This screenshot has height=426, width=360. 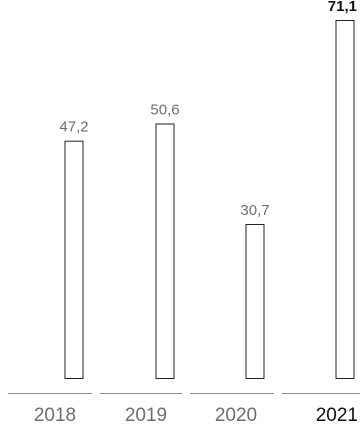 What do you see at coordinates (345, 200) in the screenshot?
I see `bar-2021` at bounding box center [345, 200].